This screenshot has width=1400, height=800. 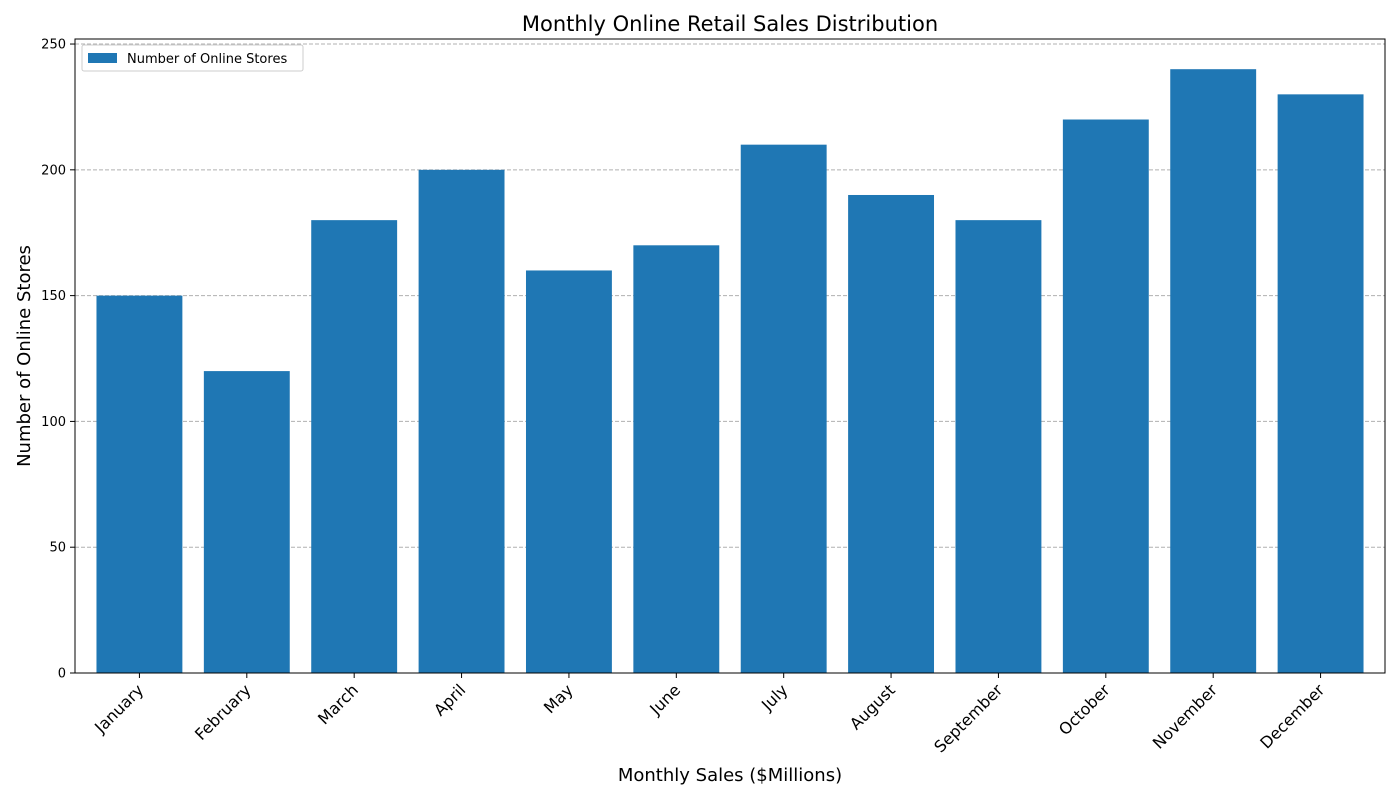 What do you see at coordinates (461, 421) in the screenshot?
I see `bar-april` at bounding box center [461, 421].